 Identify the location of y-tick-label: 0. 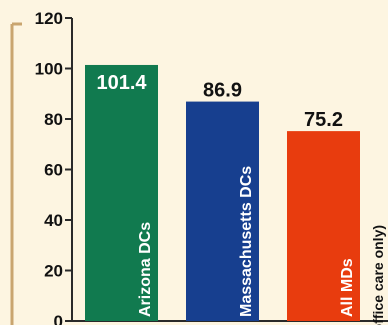
(58, 318).